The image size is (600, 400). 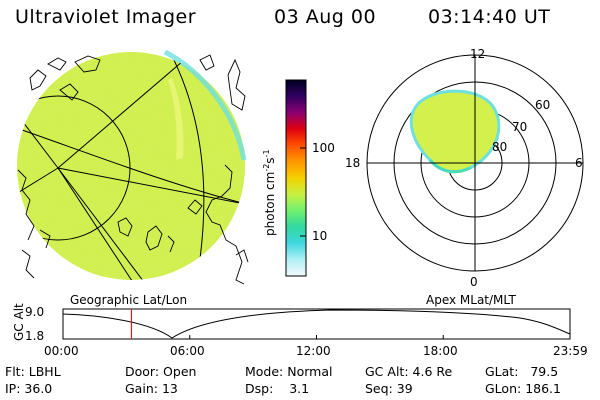 I want to click on info-door: Door: Open, so click(x=161, y=371).